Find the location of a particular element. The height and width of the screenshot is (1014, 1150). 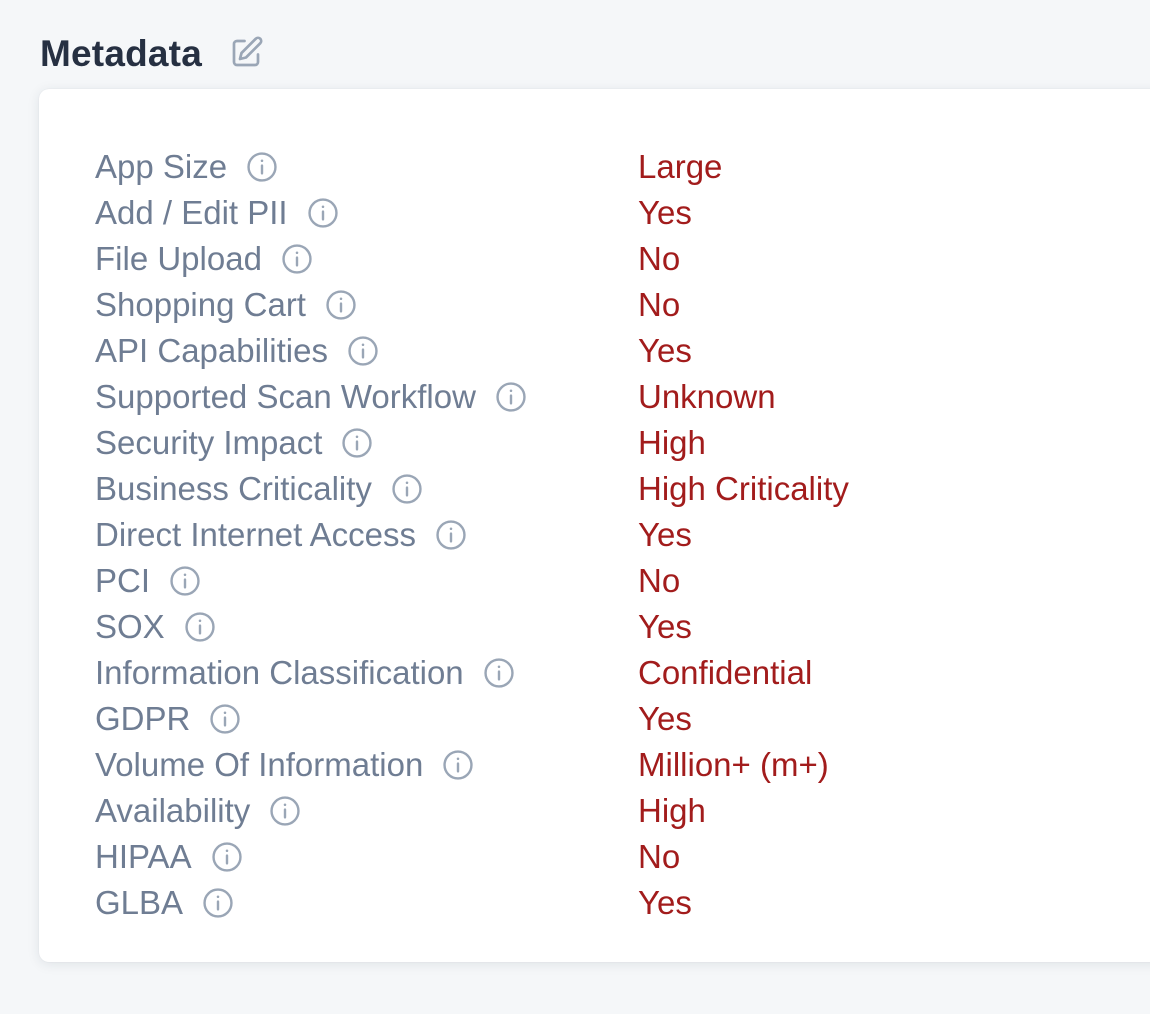

metadata-value: High Criticality is located at coordinates (743, 488).